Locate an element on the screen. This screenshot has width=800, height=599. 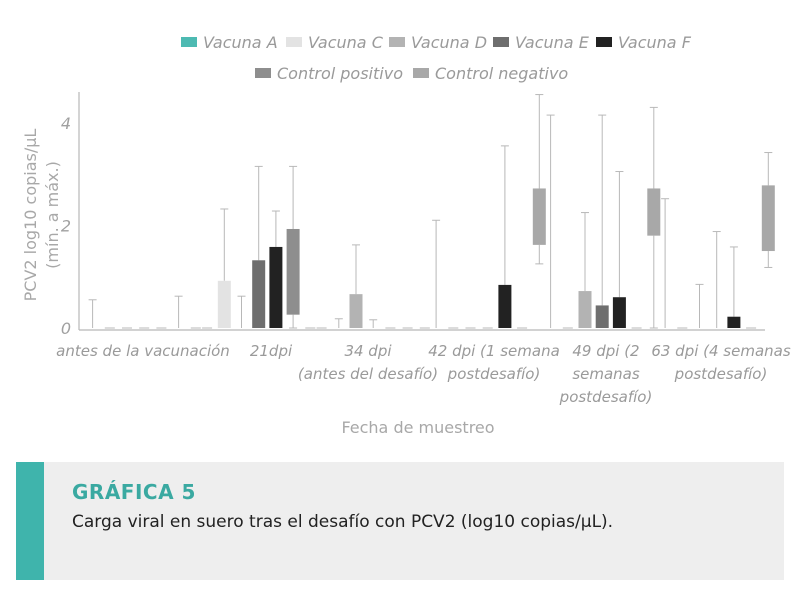
y-ticks: 0 2 4 is located at coordinates (66, 226).